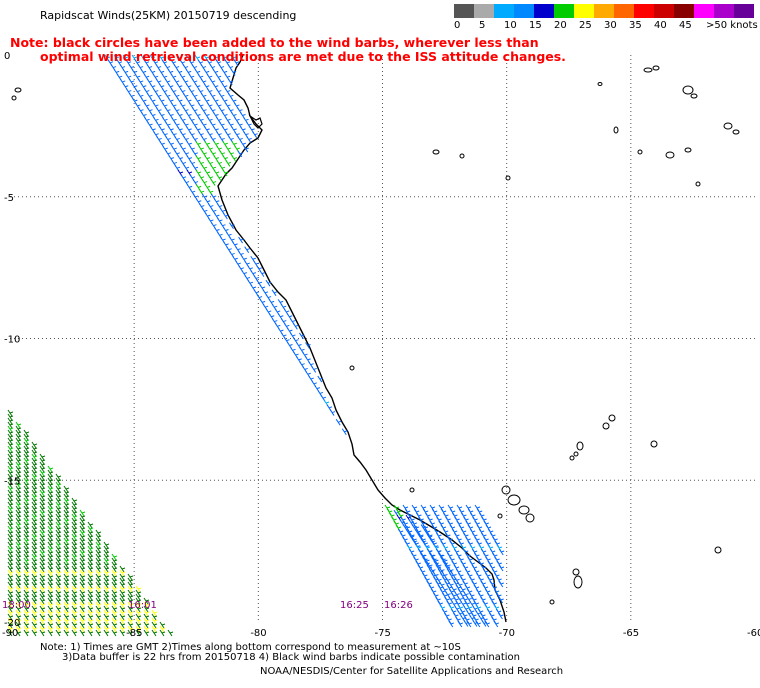  I want to click on latitude-label: -5, so click(9, 198).